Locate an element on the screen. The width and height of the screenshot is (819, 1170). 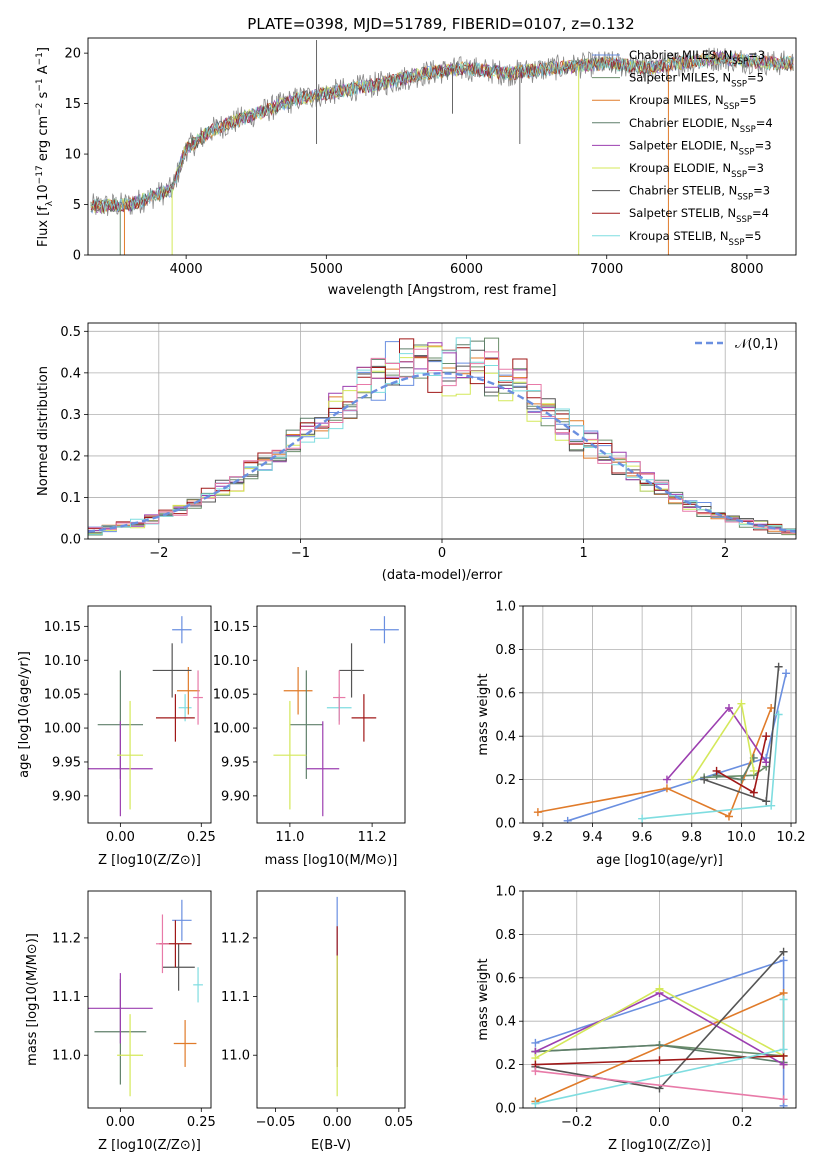
y-axis-label: mass [log10(M/M⊙)] is located at coordinates (32, 999).